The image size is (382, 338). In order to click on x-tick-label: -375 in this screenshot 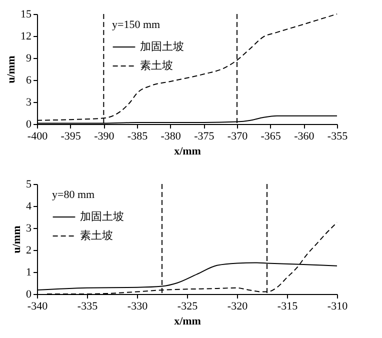, I will do `click(204, 136)`.